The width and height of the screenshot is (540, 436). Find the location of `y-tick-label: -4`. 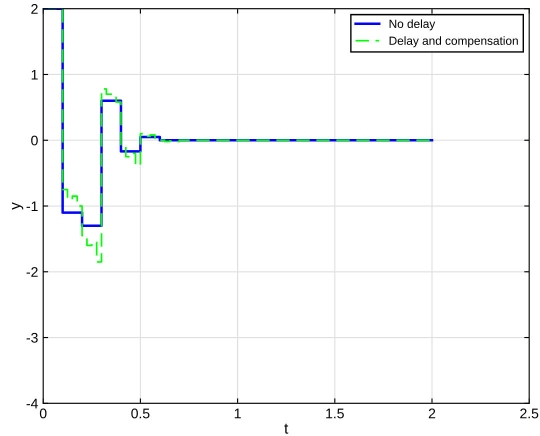

y-tick-label: -4 is located at coordinates (32, 403).